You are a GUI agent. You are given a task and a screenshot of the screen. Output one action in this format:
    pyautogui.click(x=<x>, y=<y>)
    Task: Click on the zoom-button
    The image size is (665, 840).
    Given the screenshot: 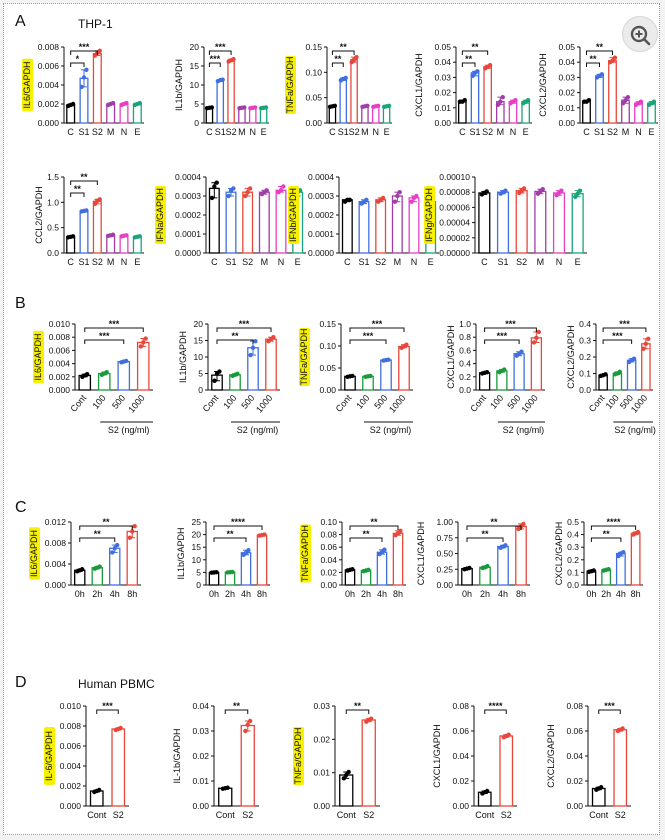 What is the action you would take?
    pyautogui.click(x=640, y=34)
    